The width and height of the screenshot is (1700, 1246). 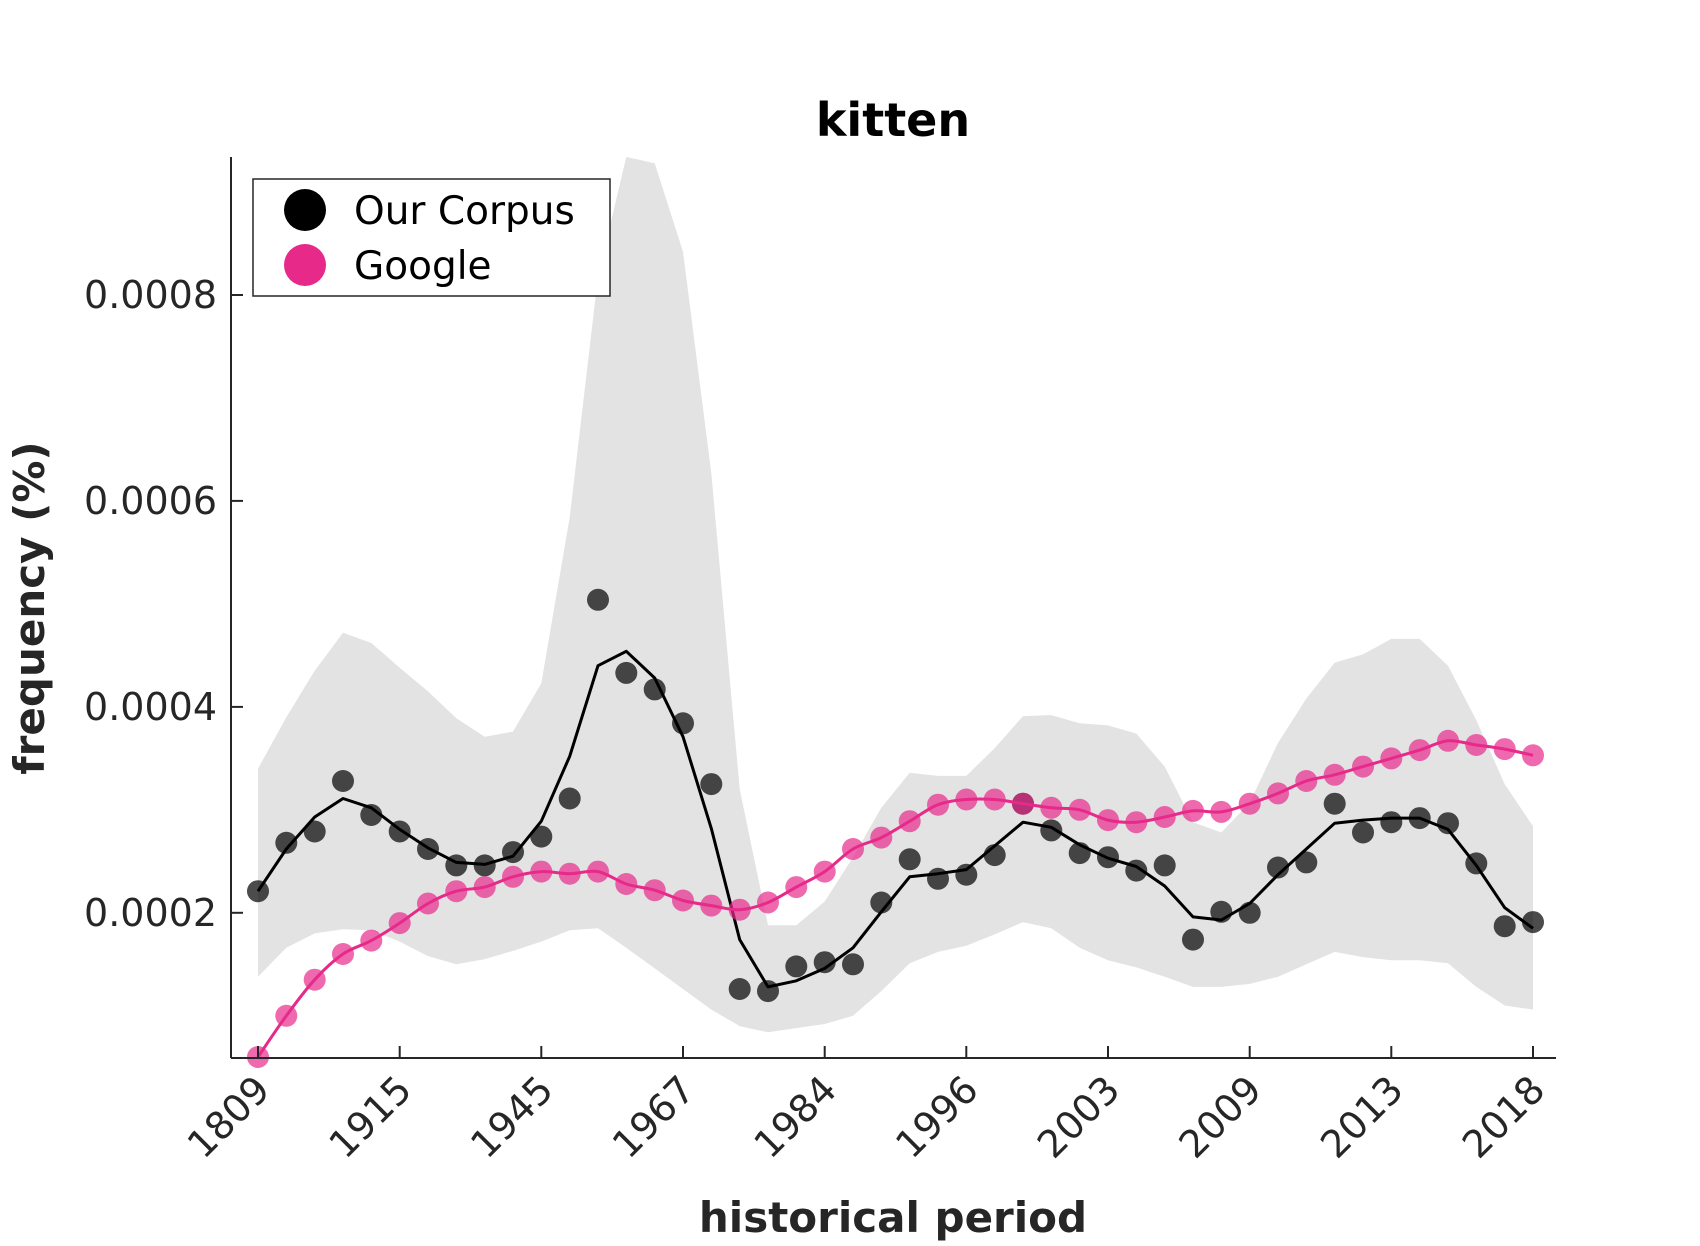 I want to click on y-tick-label: 0.0008, so click(x=150, y=295).